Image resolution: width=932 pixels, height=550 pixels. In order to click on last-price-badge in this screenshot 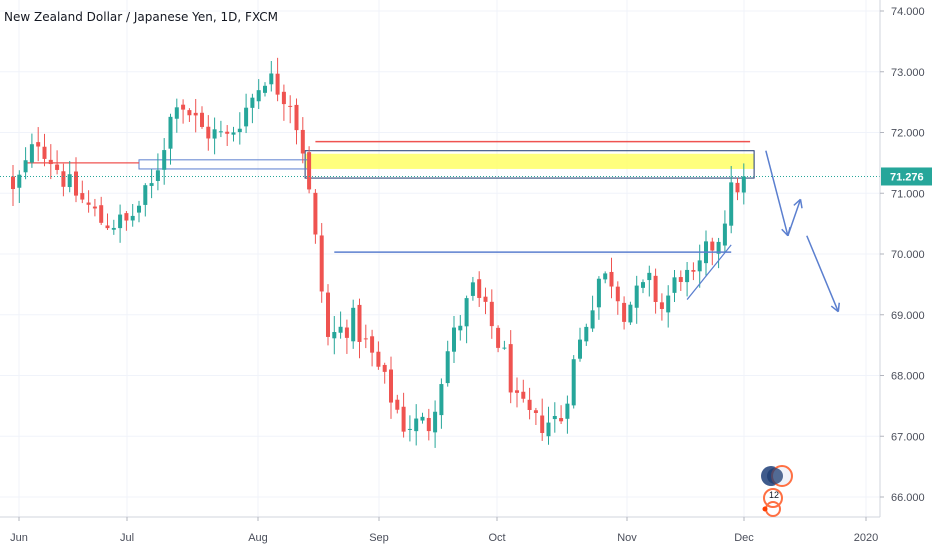, I will do `click(906, 176)`.